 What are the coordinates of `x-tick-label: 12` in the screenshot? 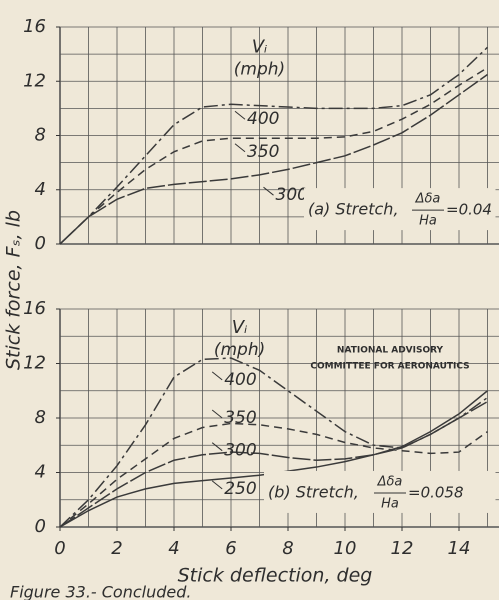 It's located at (402, 548).